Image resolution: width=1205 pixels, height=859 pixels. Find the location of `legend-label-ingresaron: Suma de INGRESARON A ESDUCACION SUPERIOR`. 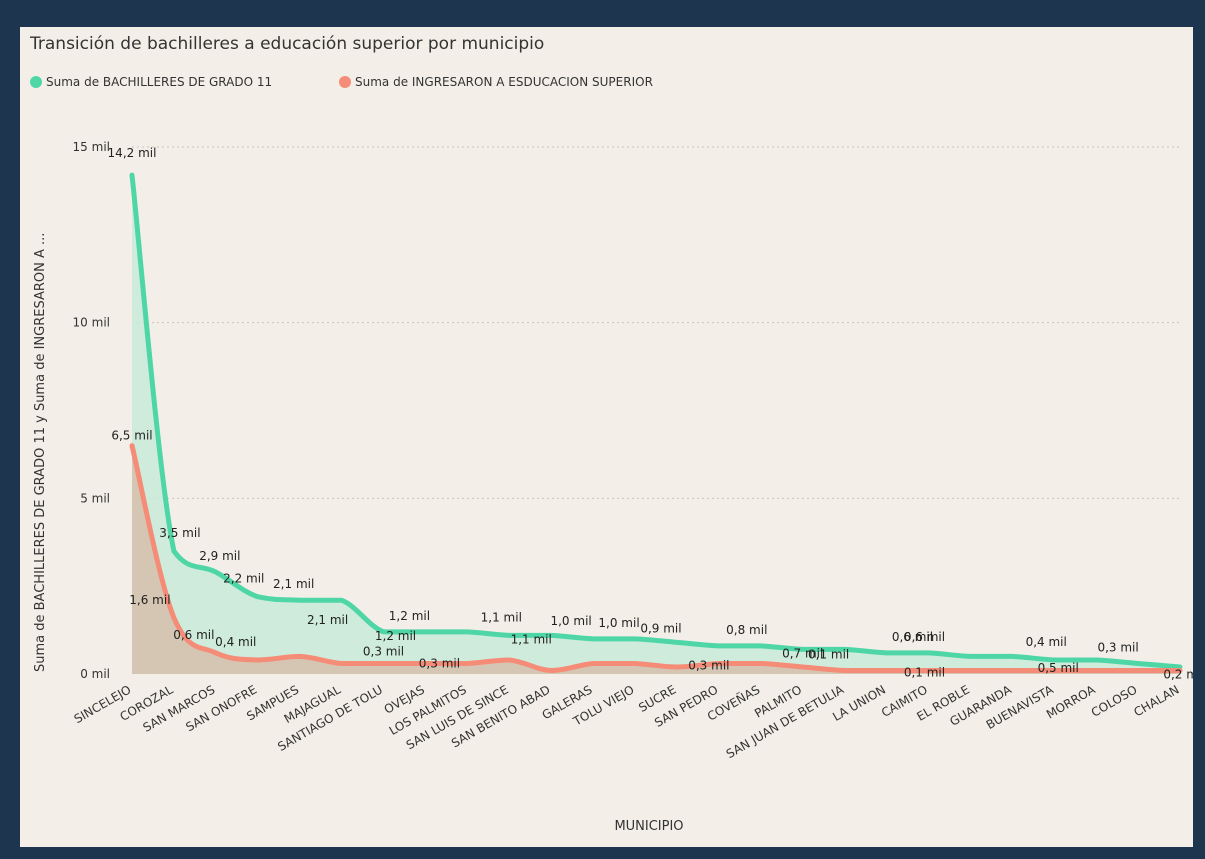

legend-label-ingresaron: Suma de INGRESARON A ESDUCACION SUPERIOR is located at coordinates (504, 82).